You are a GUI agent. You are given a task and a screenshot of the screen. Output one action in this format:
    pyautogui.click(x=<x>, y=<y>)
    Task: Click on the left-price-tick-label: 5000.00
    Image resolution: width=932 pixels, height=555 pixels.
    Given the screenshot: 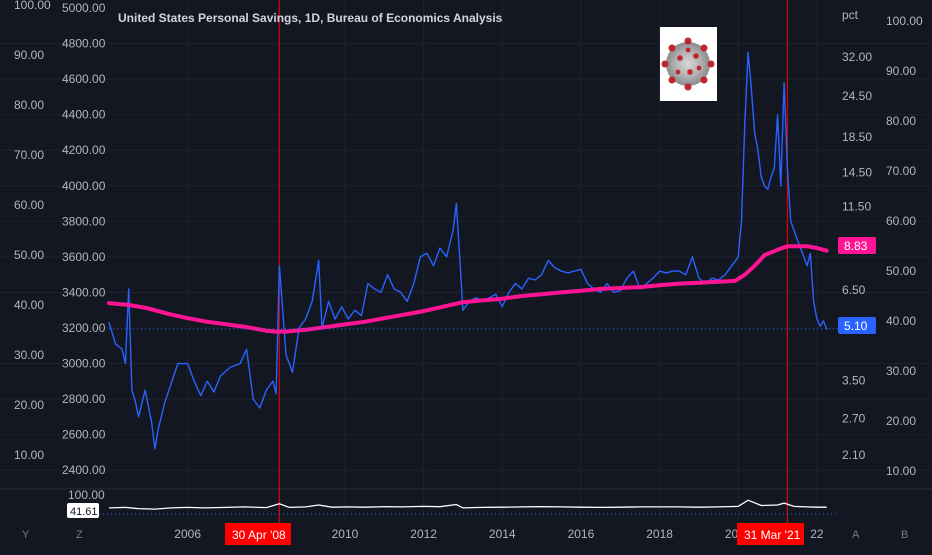 What is the action you would take?
    pyautogui.click(x=84, y=8)
    